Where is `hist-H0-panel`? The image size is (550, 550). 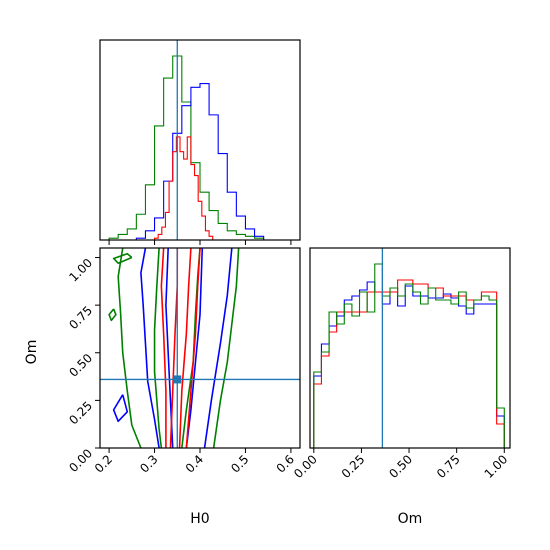 hist-H0-panel is located at coordinates (200, 142).